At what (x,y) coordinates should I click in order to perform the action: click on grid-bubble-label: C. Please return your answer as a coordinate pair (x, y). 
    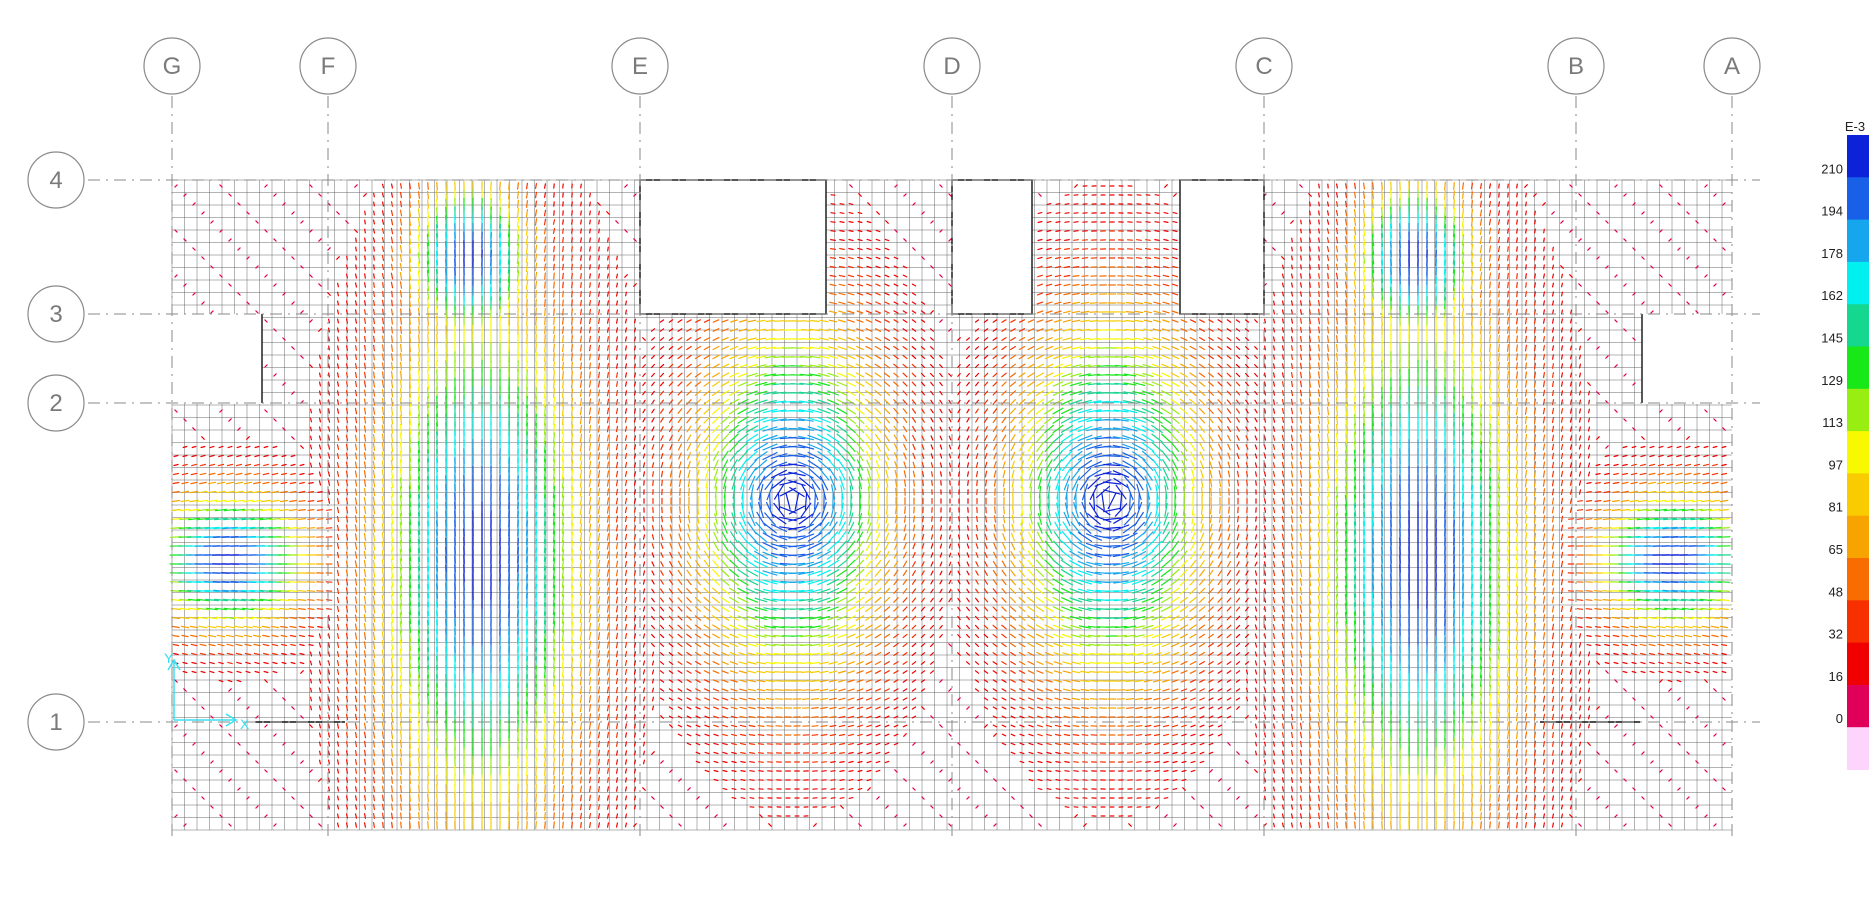
    Looking at the image, I should click on (1263, 66).